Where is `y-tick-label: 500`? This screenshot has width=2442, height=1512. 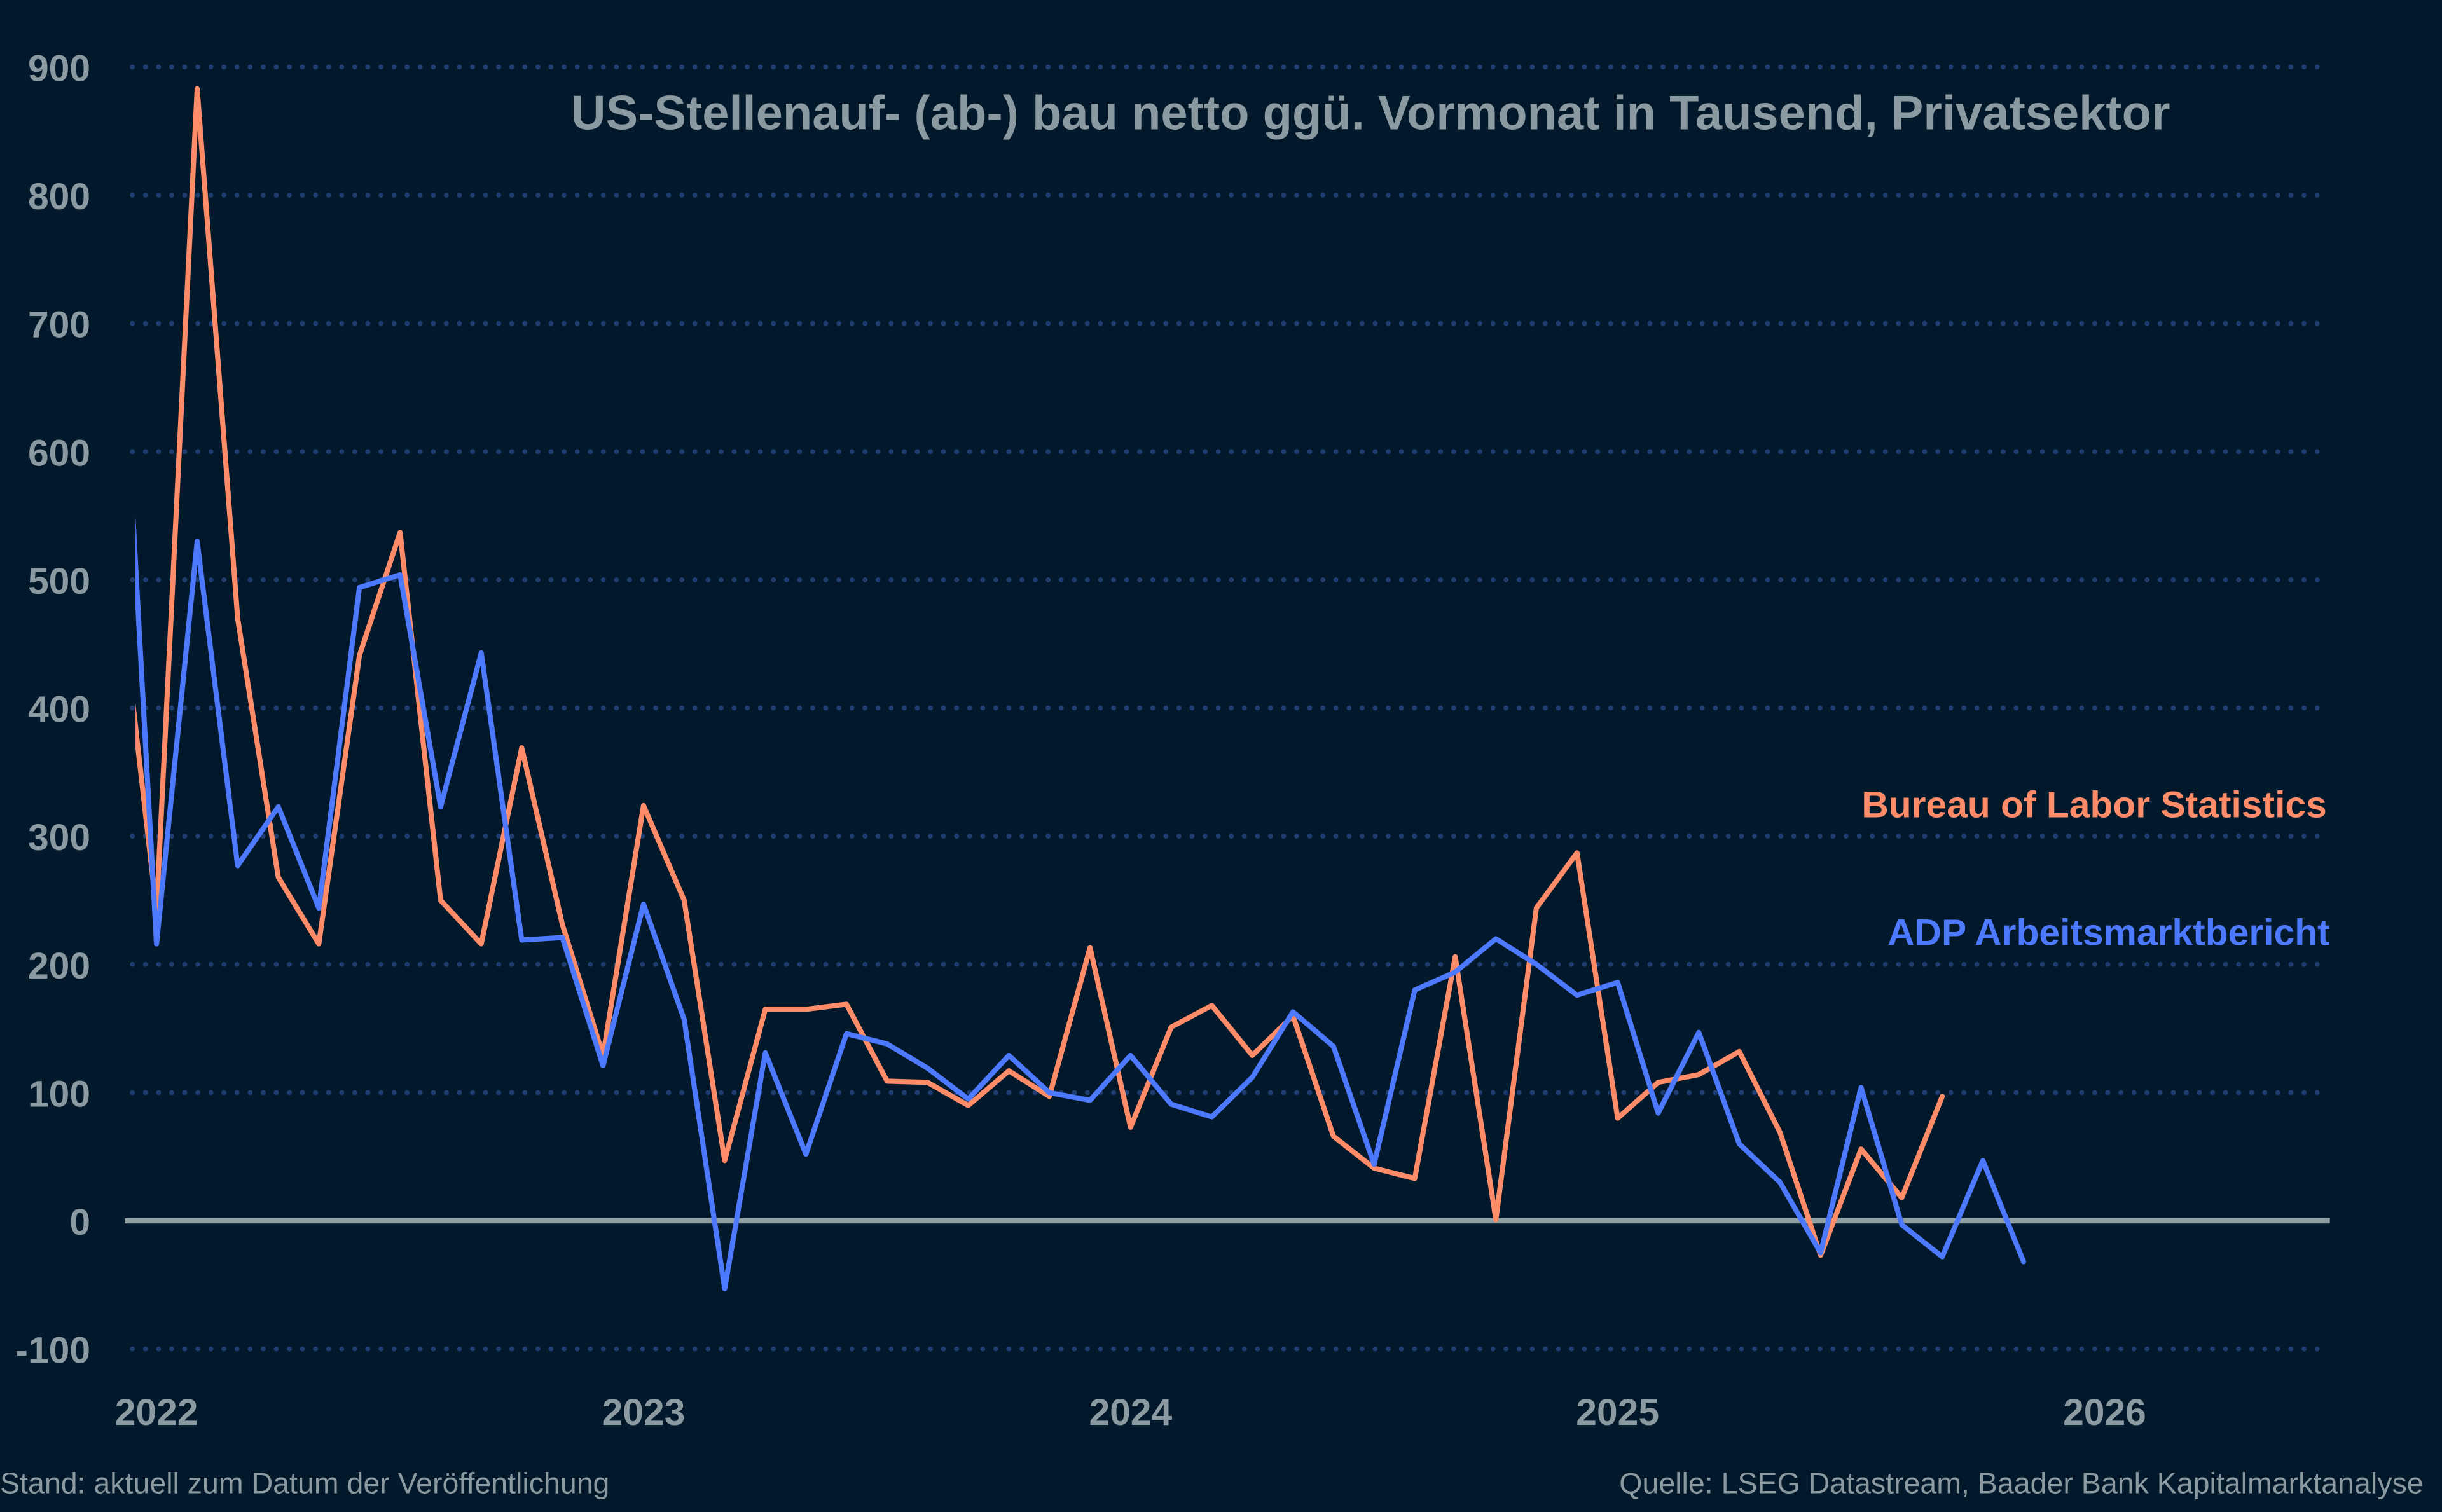
y-tick-label: 500 is located at coordinates (59, 581).